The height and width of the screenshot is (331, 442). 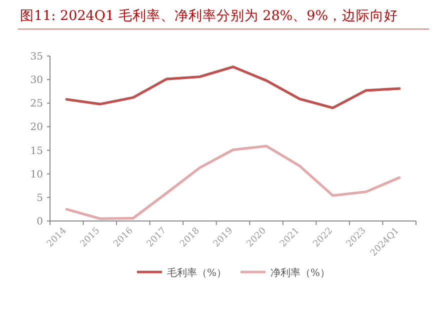 I want to click on y-tick-label: 10, so click(x=36, y=174).